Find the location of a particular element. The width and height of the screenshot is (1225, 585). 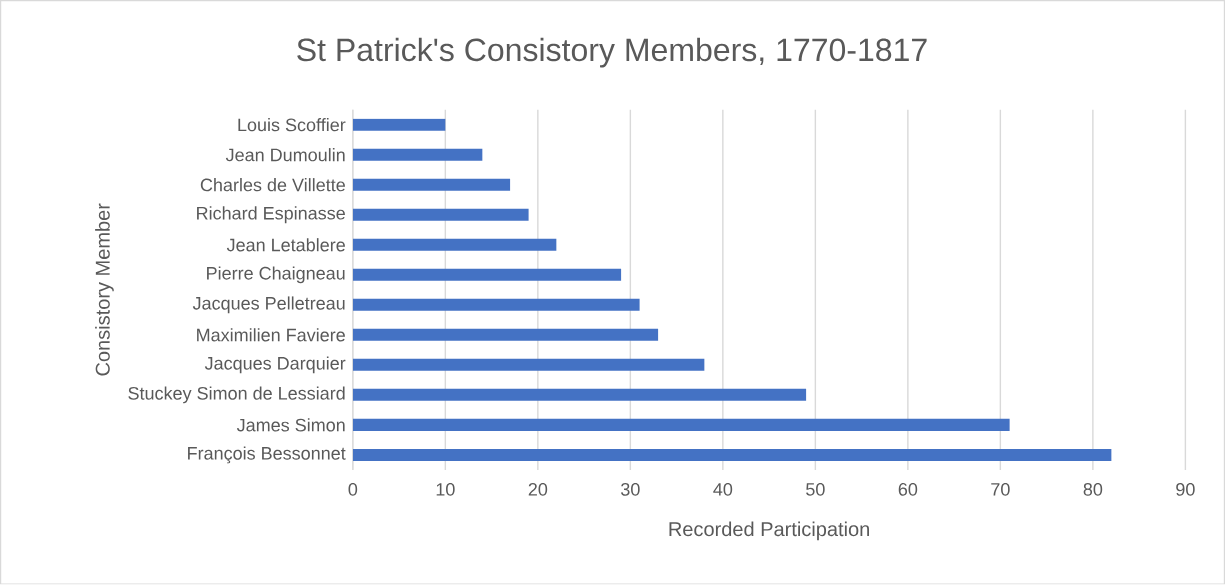

x-tick-label: 80 is located at coordinates (1093, 489).